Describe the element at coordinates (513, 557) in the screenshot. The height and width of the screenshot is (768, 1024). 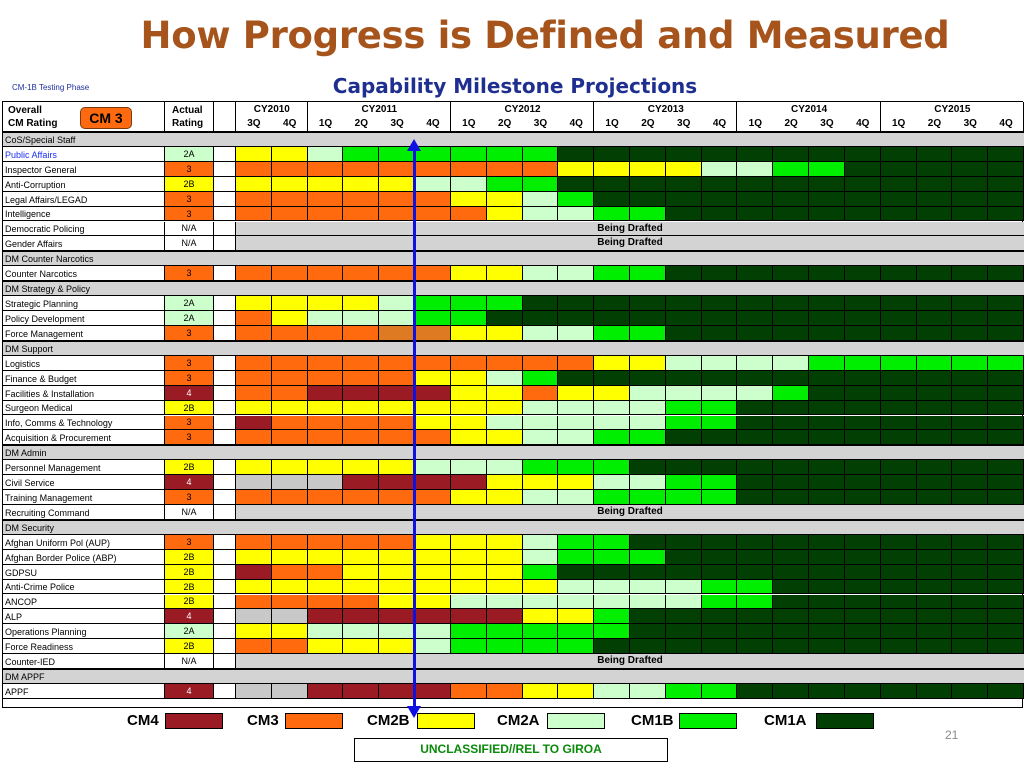
I see `table-row: Afghan Border Police (ABP) 2B` at that location.